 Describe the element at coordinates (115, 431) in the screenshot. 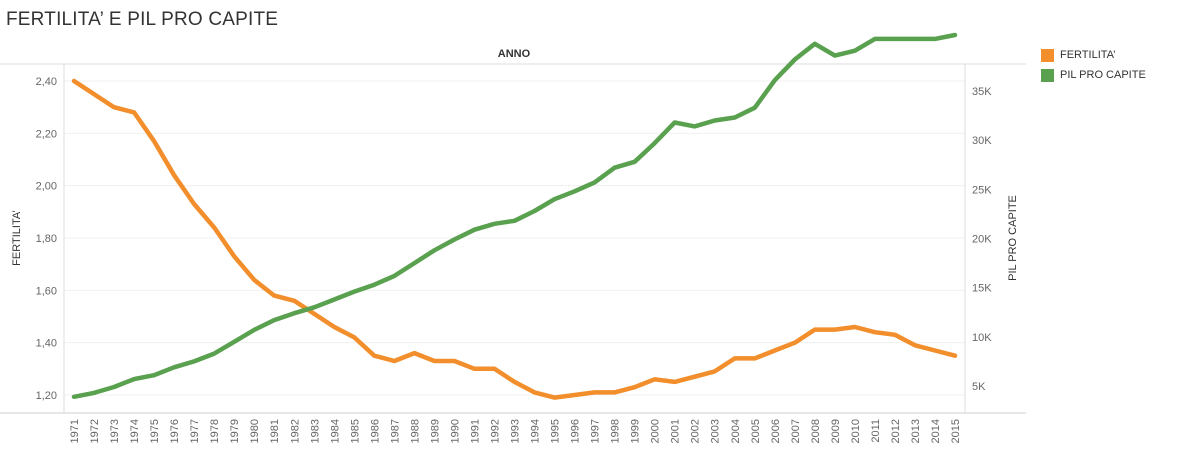

I see `x-tick-label: 1973` at that location.